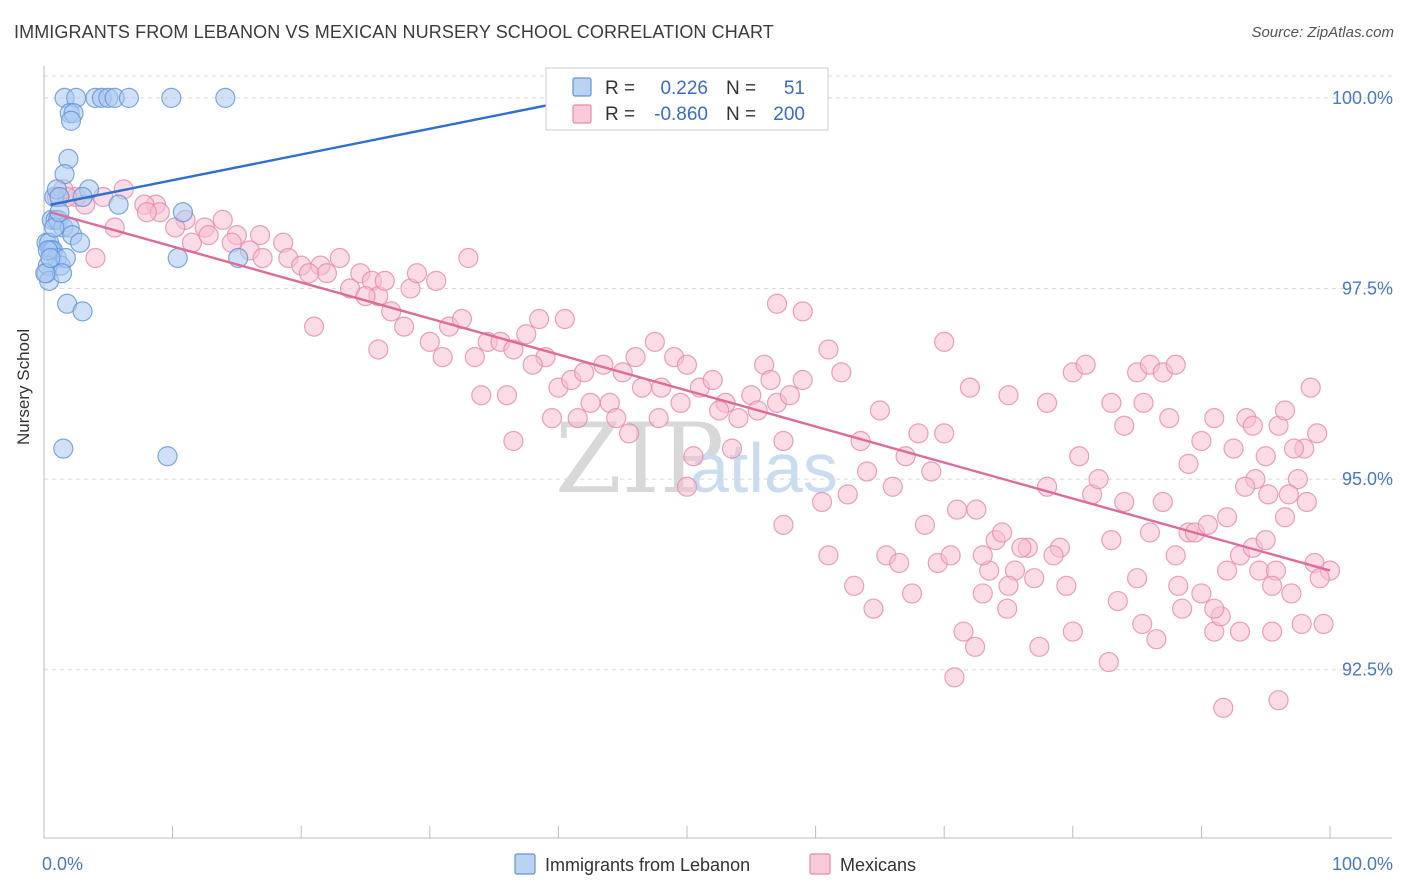  I want to click on stats-r-label-pink: R =, so click(620, 114).